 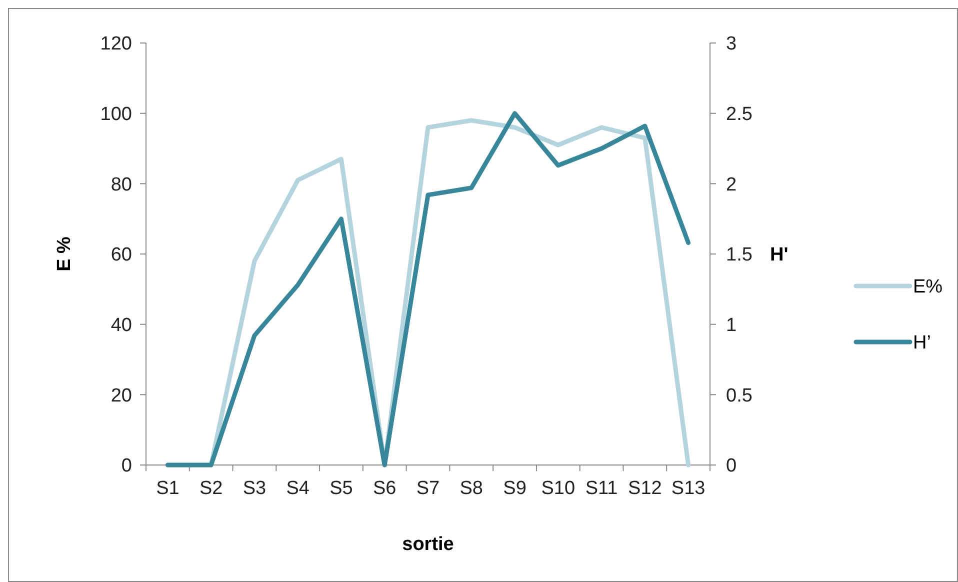 I want to click on x-tick-label: S7, so click(x=428, y=488).